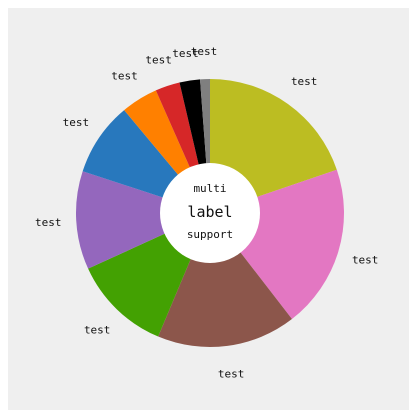 The width and height of the screenshot is (420, 420). I want to click on slice-label-7: test, so click(124, 75).